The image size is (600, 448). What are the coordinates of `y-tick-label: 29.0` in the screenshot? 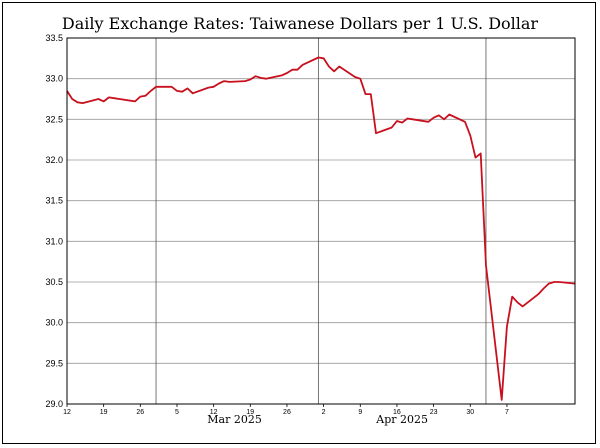 It's located at (54, 404).